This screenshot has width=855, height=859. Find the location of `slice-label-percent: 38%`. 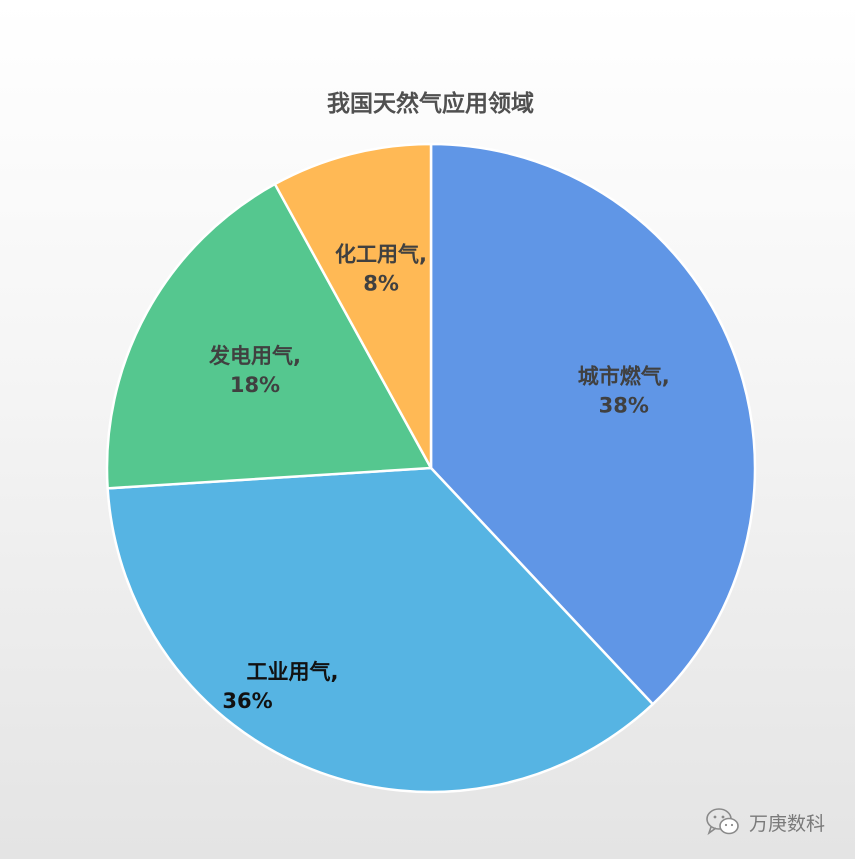

slice-label-percent: 38% is located at coordinates (624, 406).